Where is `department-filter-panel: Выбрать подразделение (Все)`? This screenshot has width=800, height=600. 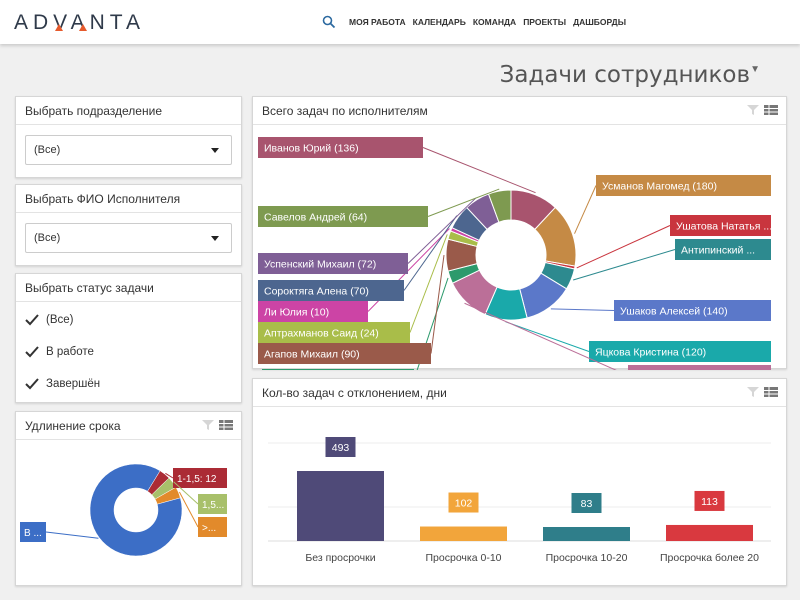 department-filter-panel: Выбрать подразделение (Все) is located at coordinates (128, 137).